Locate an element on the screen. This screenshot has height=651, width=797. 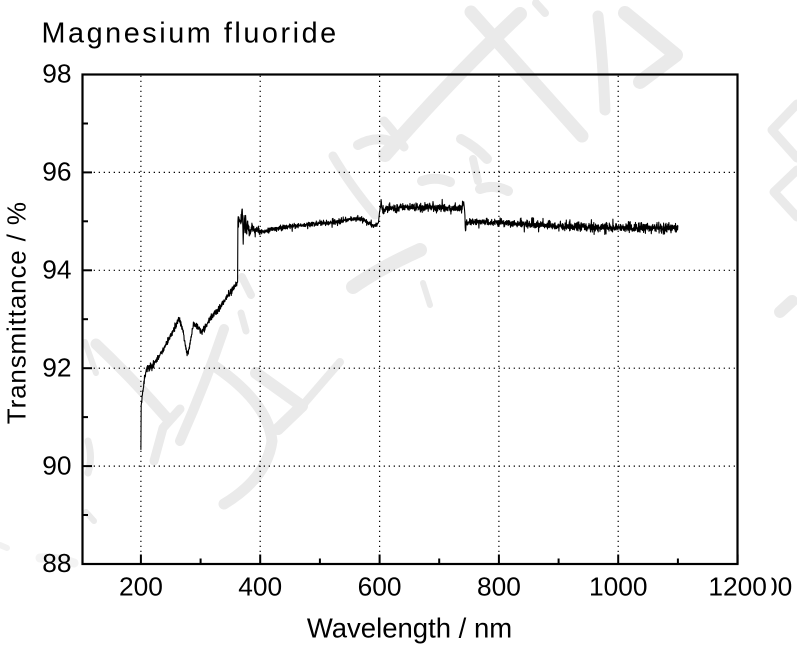
svg-text: 400 is located at coordinates (260, 587).